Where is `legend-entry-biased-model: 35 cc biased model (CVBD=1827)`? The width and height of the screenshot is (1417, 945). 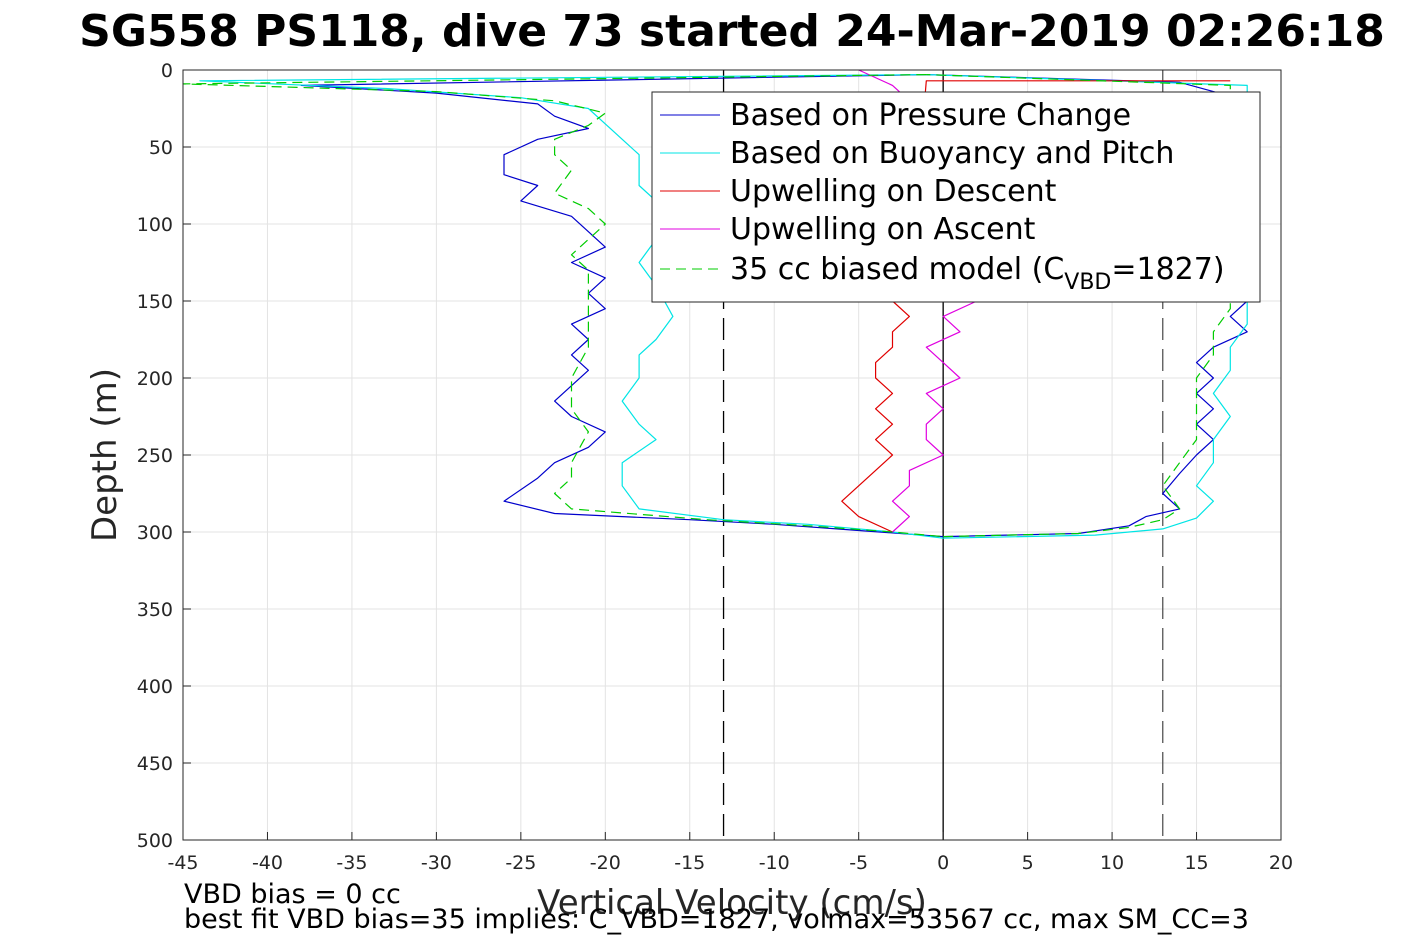
legend-entry-biased-model: 35 cc biased model (CVBD=1827) is located at coordinates (942, 273).